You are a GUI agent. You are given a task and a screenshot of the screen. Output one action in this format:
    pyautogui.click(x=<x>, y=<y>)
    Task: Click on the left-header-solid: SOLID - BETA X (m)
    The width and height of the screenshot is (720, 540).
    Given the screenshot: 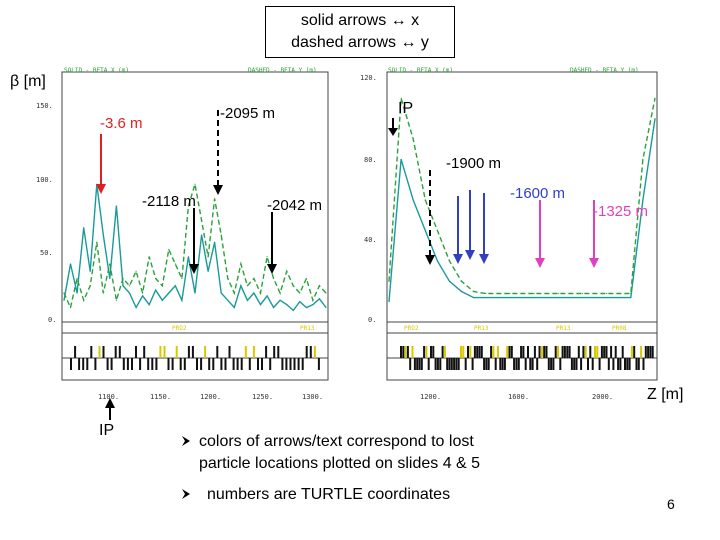 What is the action you would take?
    pyautogui.click(x=96, y=70)
    